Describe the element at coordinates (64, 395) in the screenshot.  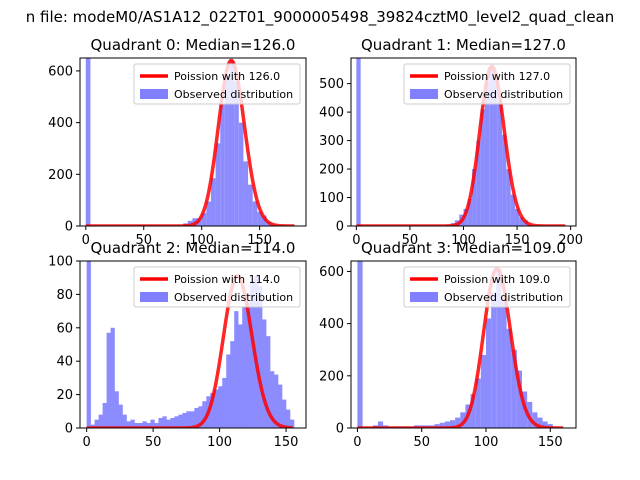
I see `y-tick-label: 20` at that location.